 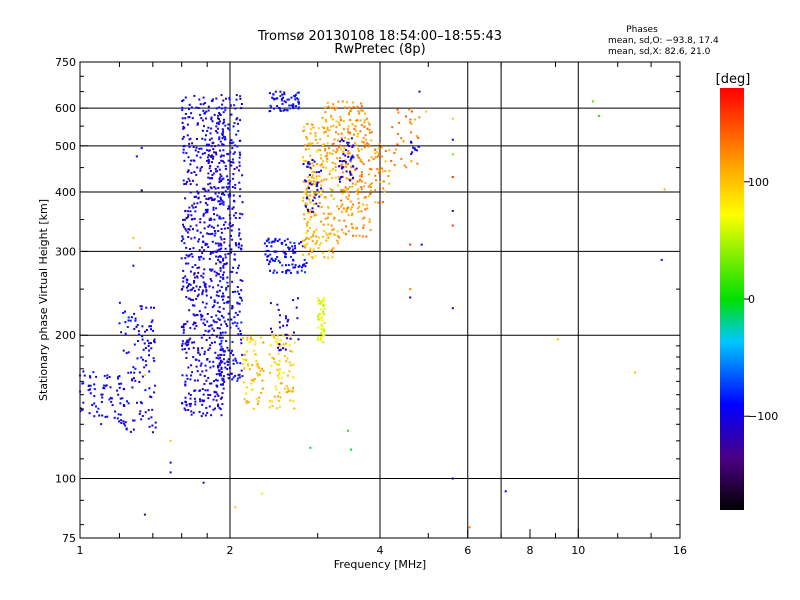 I want to click on y-tick-label: 400, so click(x=65, y=192).